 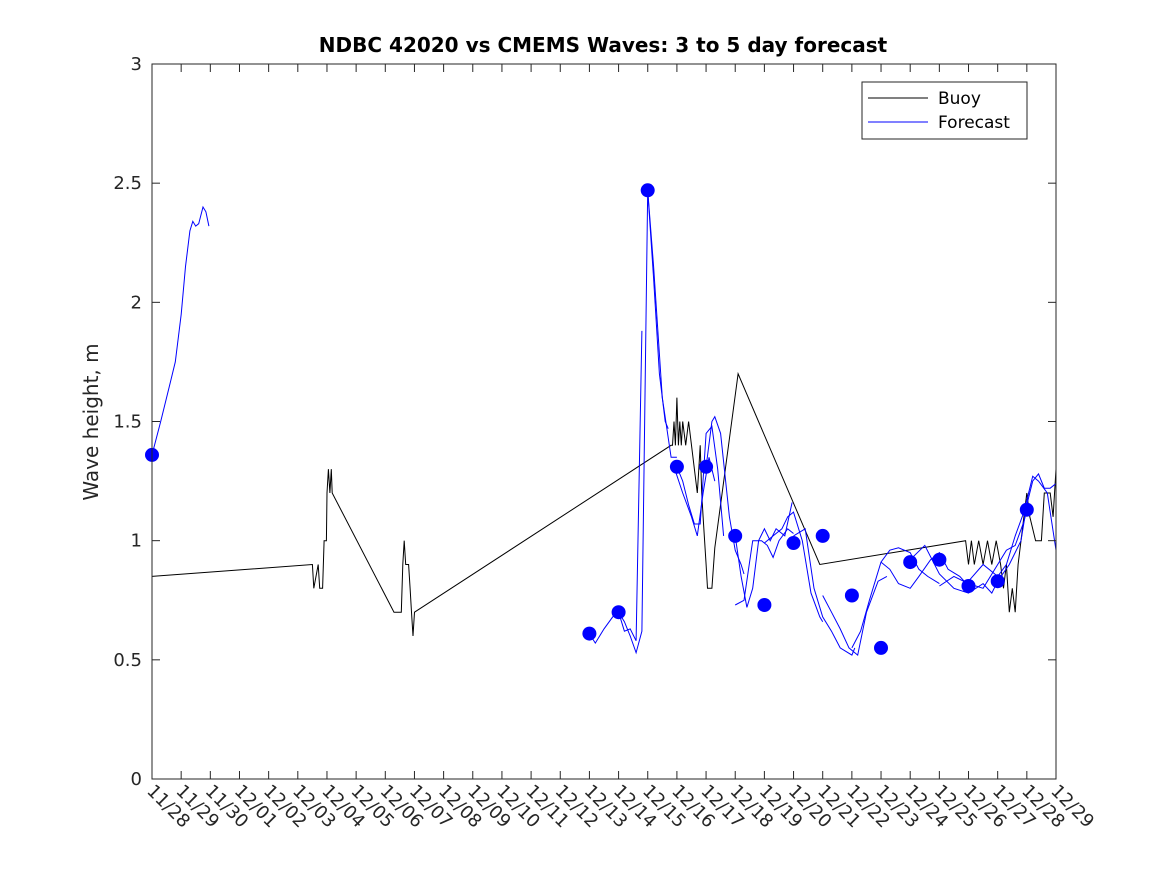 I want to click on legend-buoy-label: Buoy, so click(x=959, y=99).